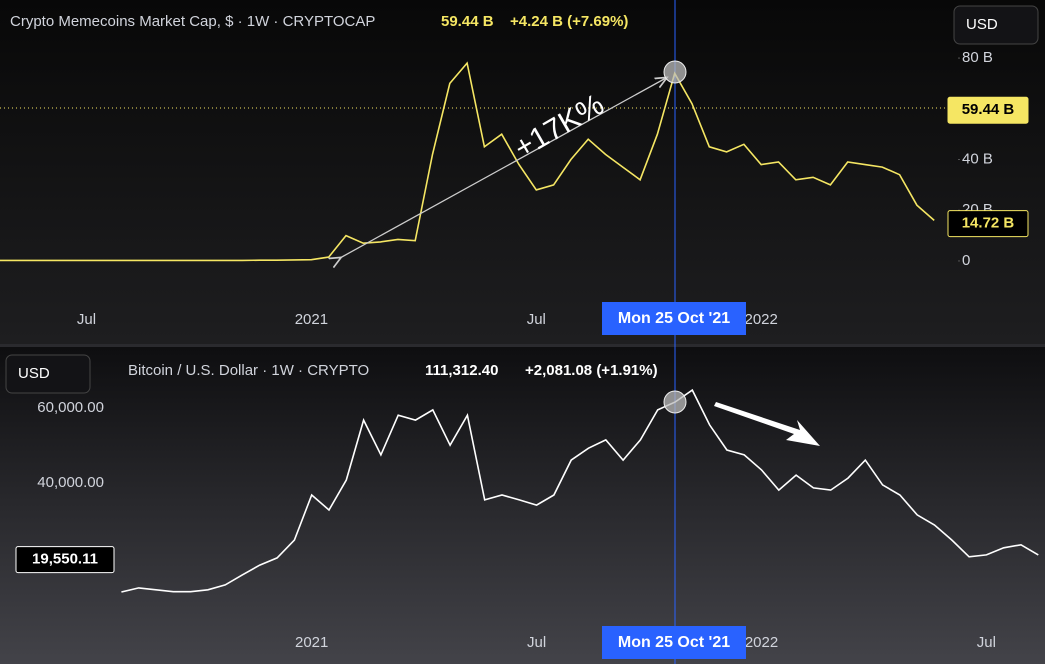 The image size is (1045, 664). What do you see at coordinates (522, 345) in the screenshot?
I see `separator` at bounding box center [522, 345].